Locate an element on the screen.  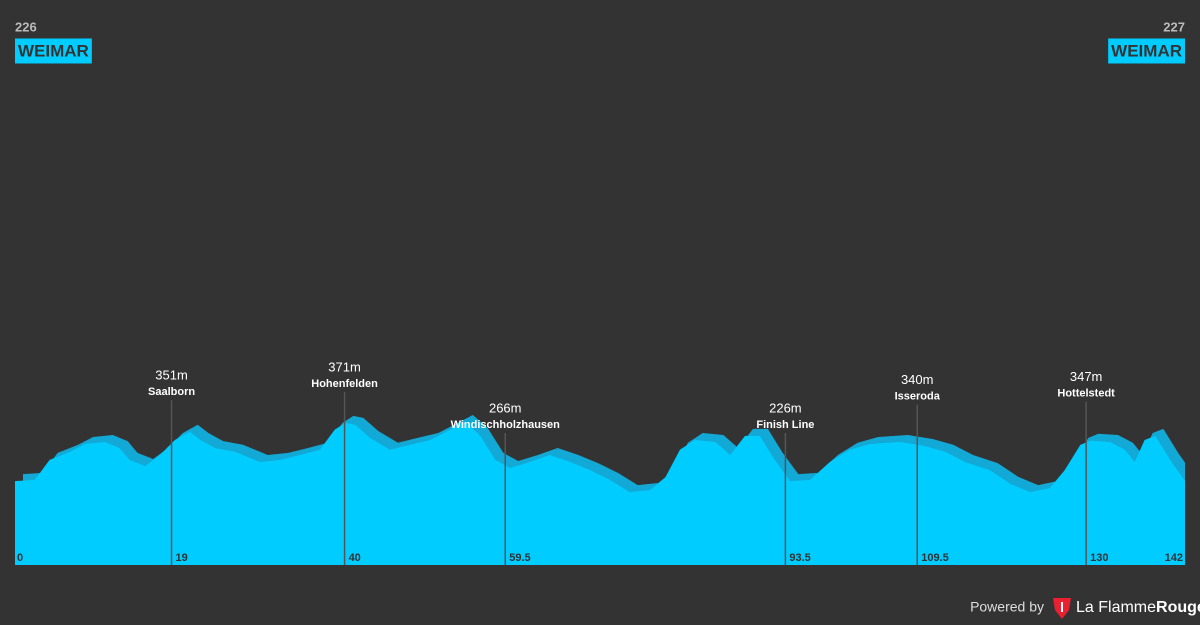
marker-elevation: 266m is located at coordinates (505, 407).